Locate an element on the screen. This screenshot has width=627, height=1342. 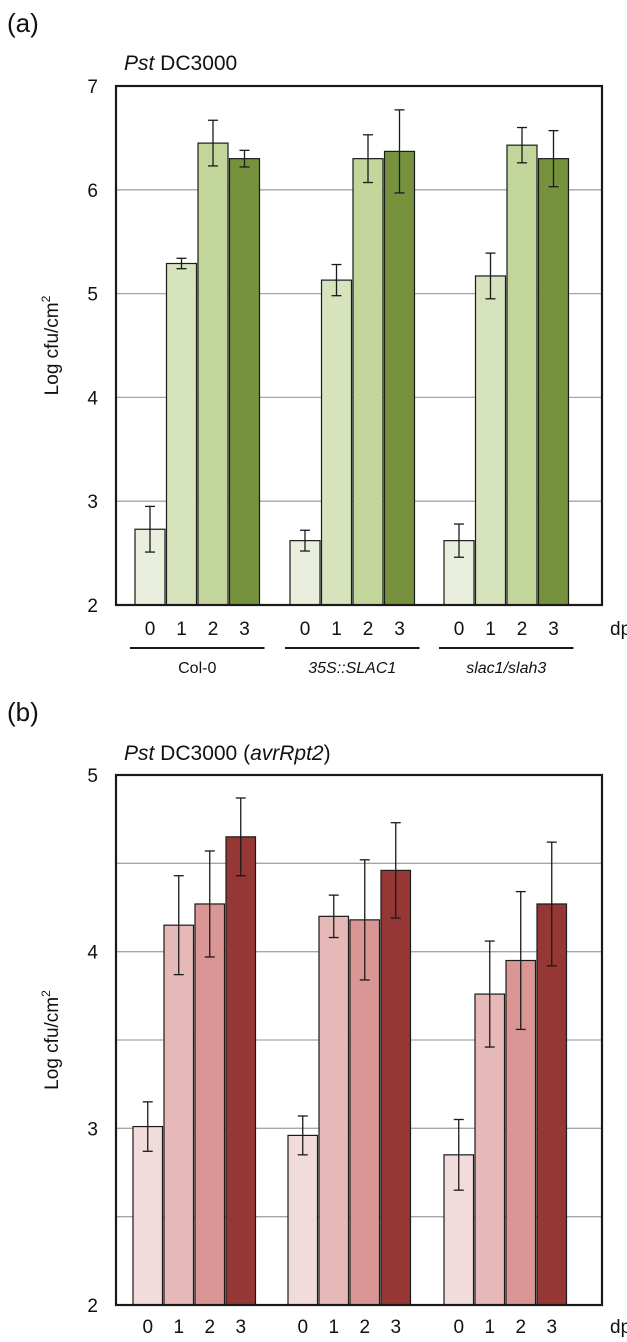
group-label: 35S::SLAC1 is located at coordinates (352, 668).